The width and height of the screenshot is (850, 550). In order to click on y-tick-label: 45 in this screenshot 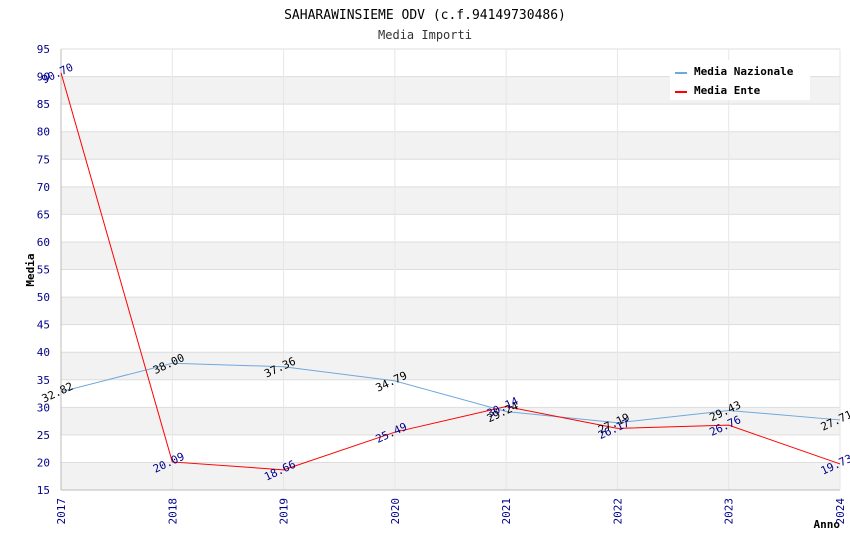, I will do `click(43, 325)`.